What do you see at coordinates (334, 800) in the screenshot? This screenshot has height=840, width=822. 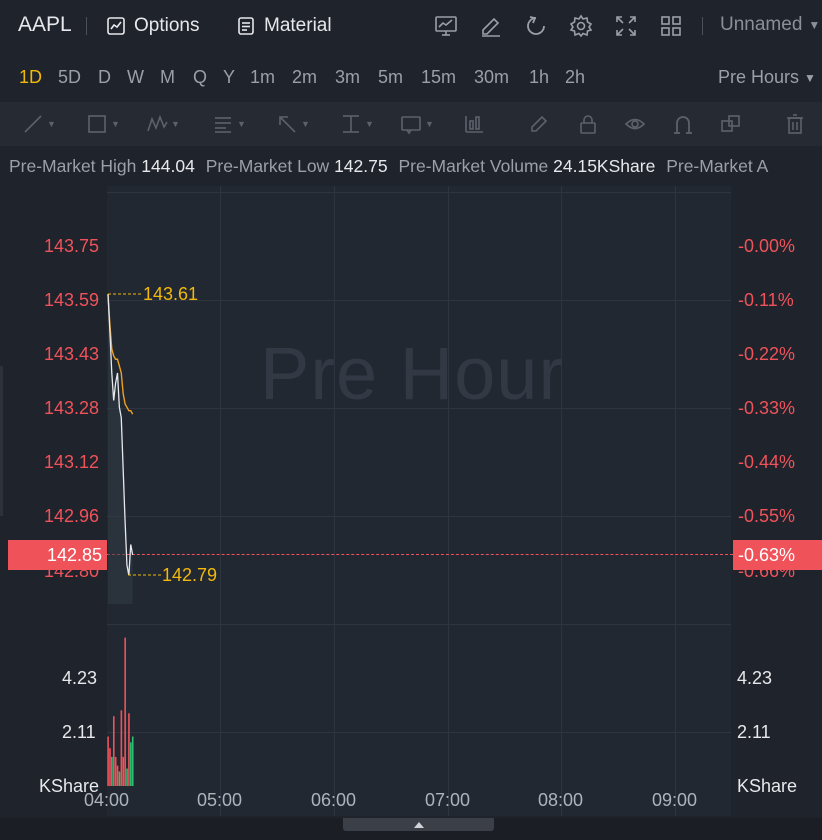 I see `time-tick: 06:00` at bounding box center [334, 800].